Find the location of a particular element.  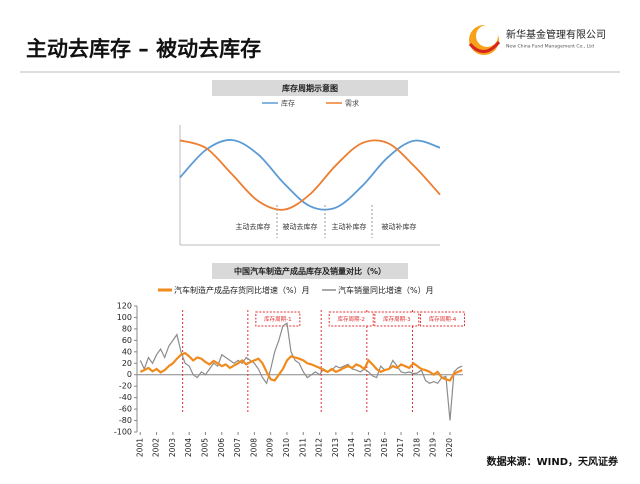

y-tick-label: -40 is located at coordinates (125, 397).